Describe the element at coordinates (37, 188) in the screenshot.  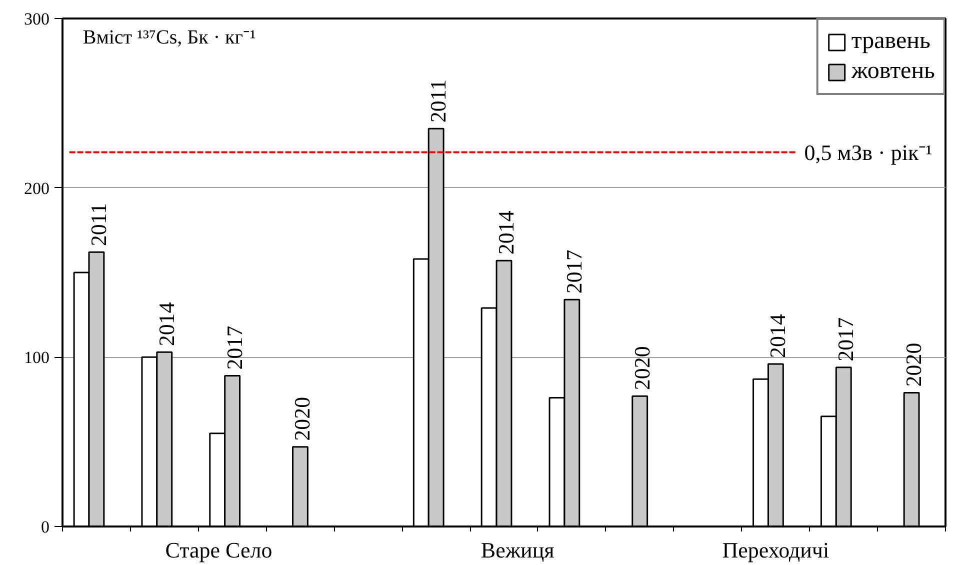
I see `y-tick-label: 200` at that location.